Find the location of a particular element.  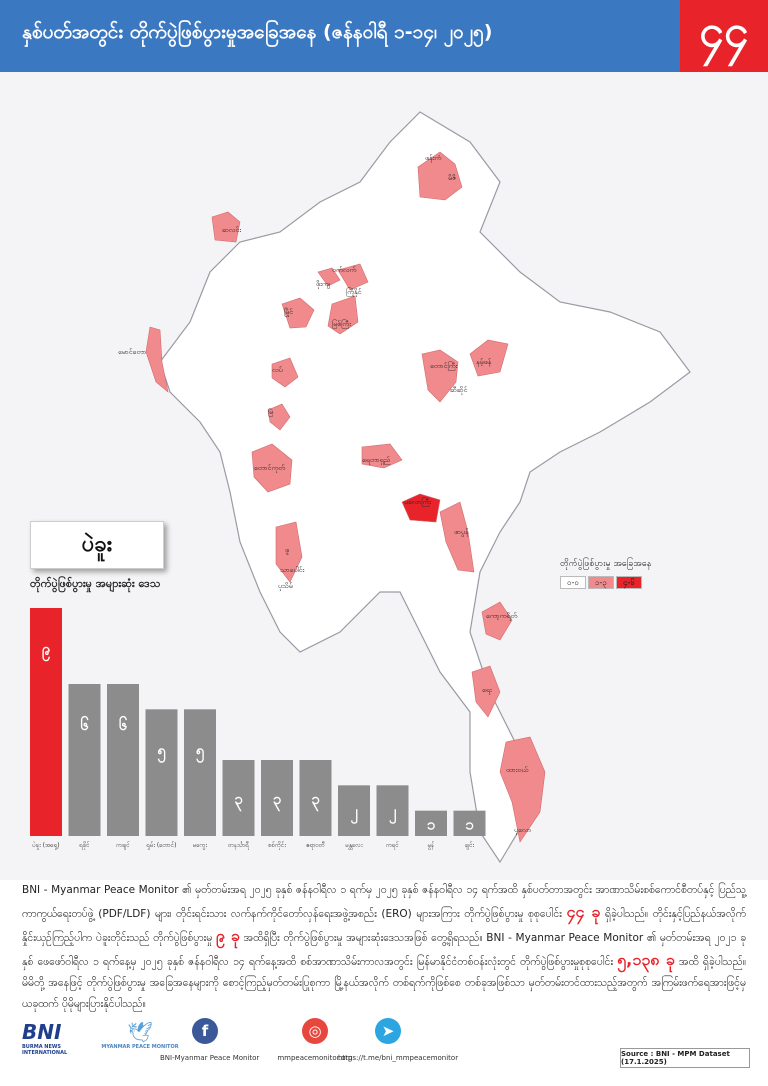

bar-category-label: ကချင် is located at coordinates (123, 845).